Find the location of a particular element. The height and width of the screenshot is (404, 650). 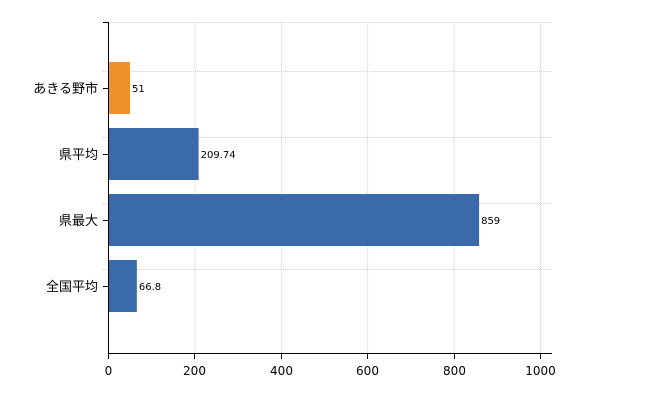

x-tick-label: 800 is located at coordinates (454, 371).